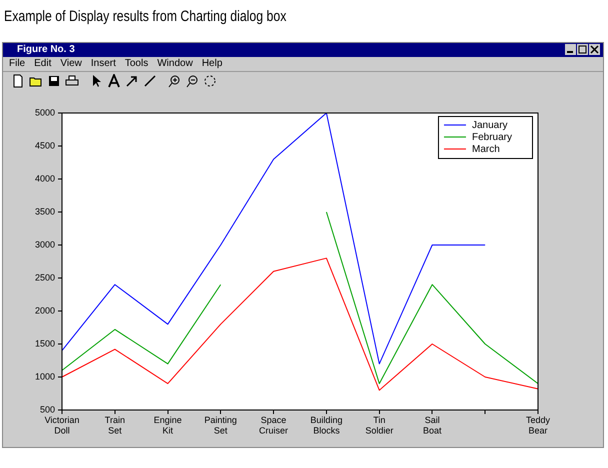 This screenshot has height=468, width=608. I want to click on legend-label: February, so click(492, 137).